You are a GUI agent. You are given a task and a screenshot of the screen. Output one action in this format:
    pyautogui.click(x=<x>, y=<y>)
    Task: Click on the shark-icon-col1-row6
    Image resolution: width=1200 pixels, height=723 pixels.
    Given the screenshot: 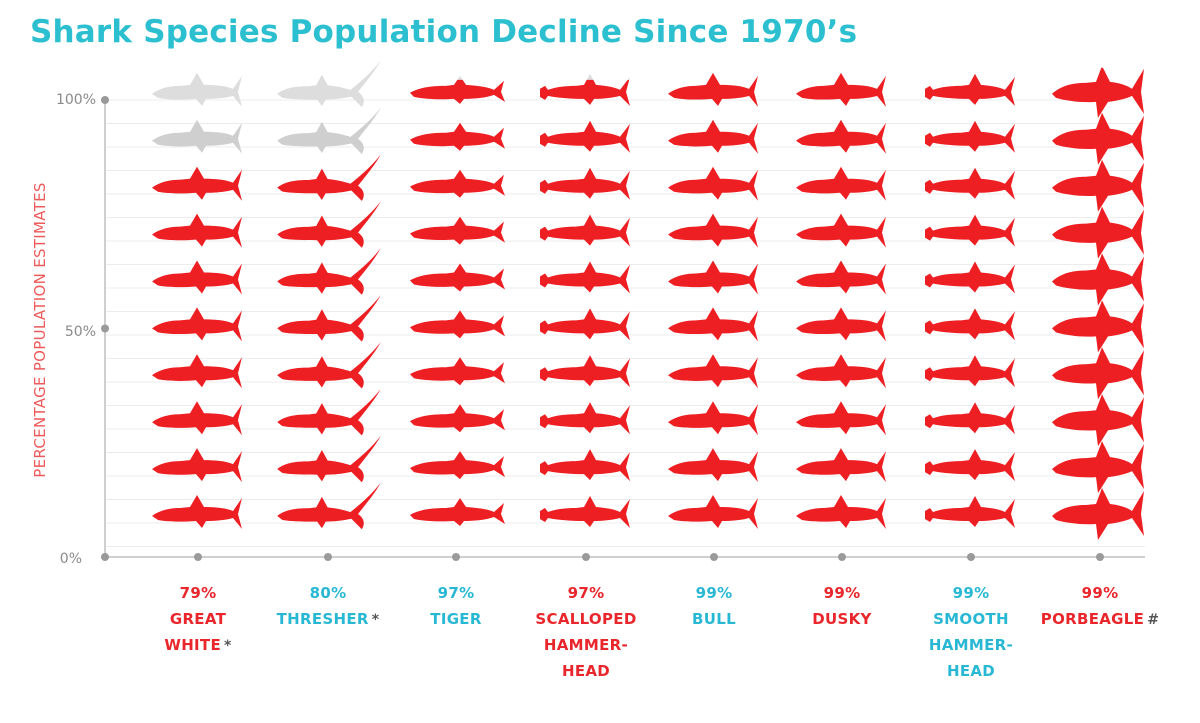 What is the action you would take?
    pyautogui.click(x=197, y=277)
    